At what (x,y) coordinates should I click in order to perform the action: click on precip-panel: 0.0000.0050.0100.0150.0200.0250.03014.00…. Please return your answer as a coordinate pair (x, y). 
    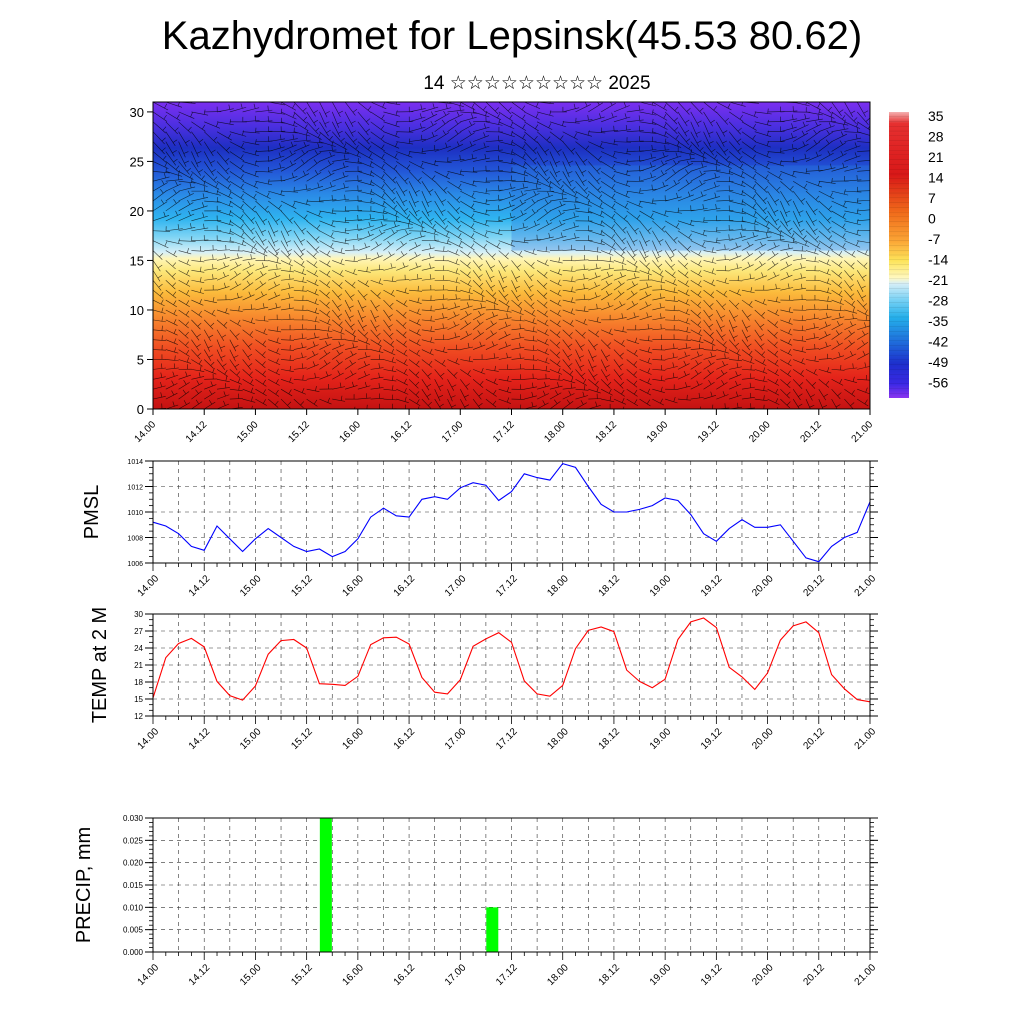
    Looking at the image, I should click on (475, 901).